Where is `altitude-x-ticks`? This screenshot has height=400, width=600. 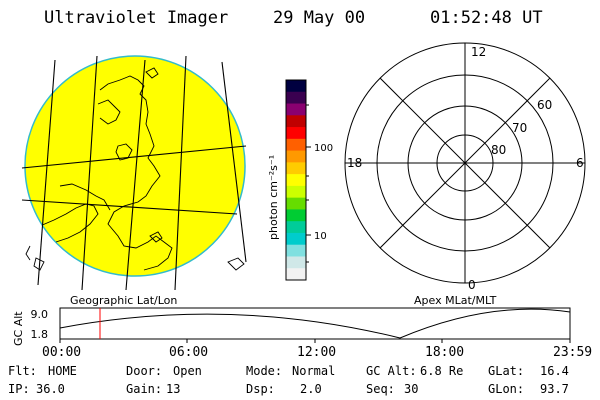 altitude-x-ticks is located at coordinates (315, 341).